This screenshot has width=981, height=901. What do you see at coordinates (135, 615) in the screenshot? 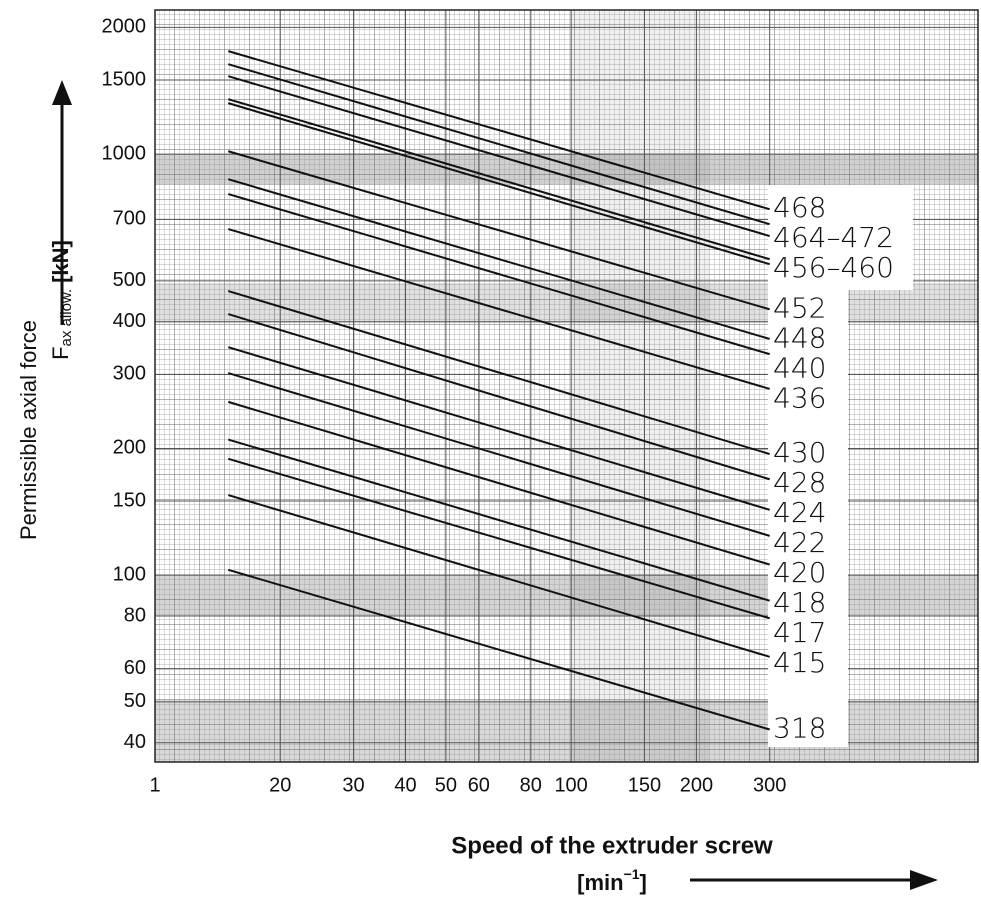
I see `y-tick-label: 80` at bounding box center [135, 615].